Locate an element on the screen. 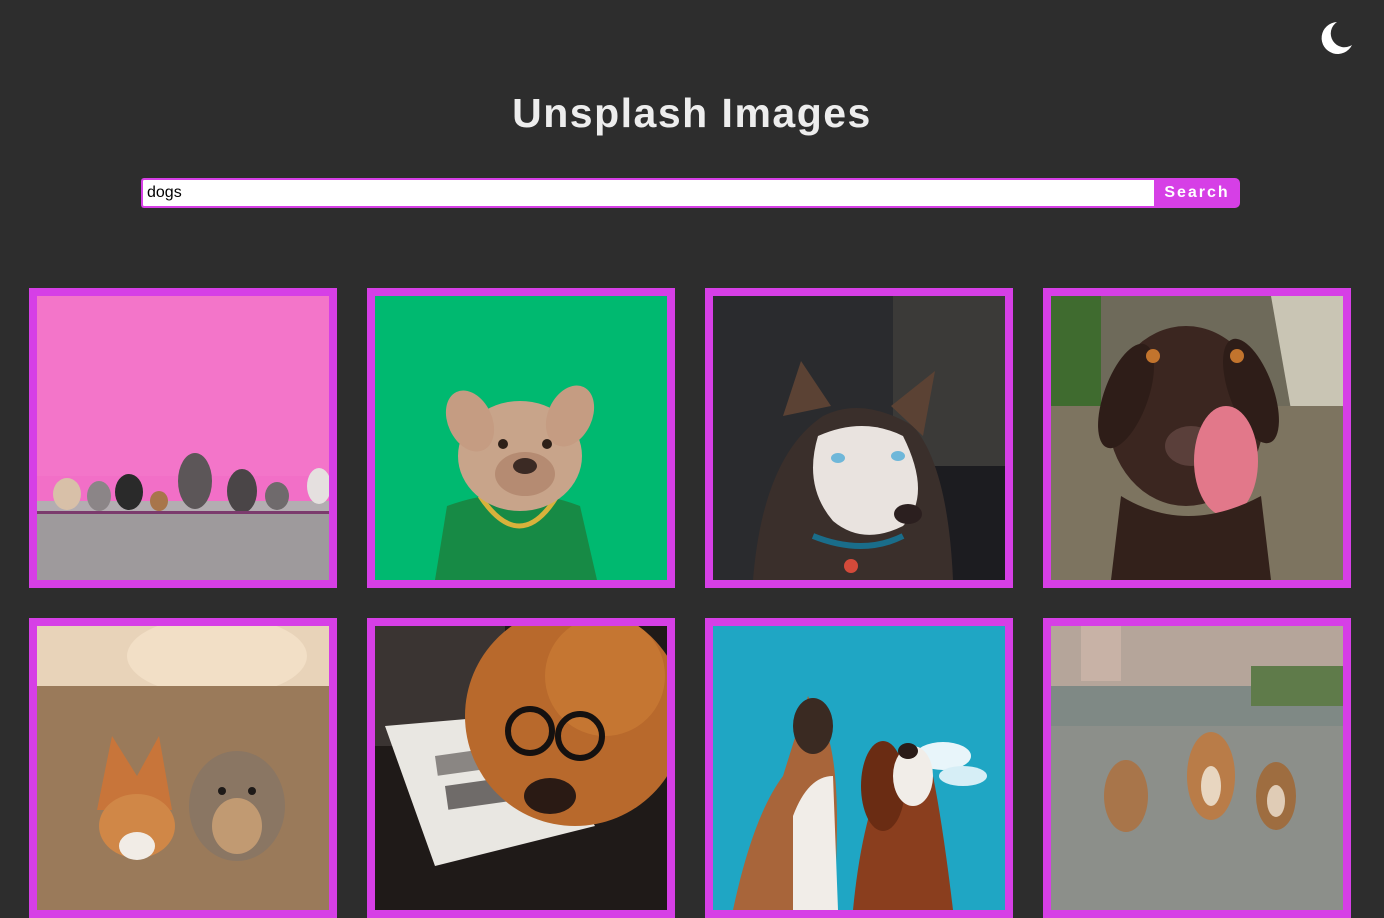 Image resolution: width=1384 pixels, height=918 pixels. search-form: Search is located at coordinates (690, 193).